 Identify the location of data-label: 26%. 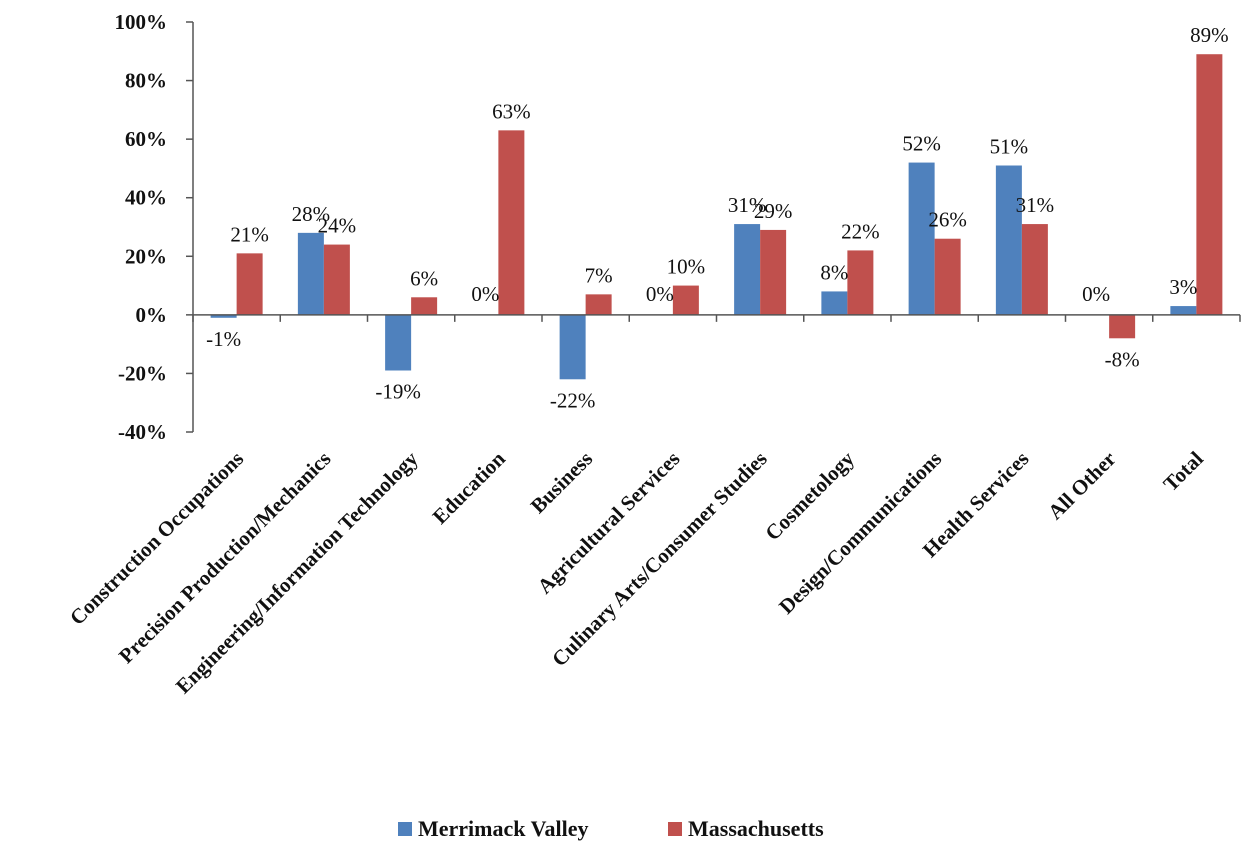
(947, 220).